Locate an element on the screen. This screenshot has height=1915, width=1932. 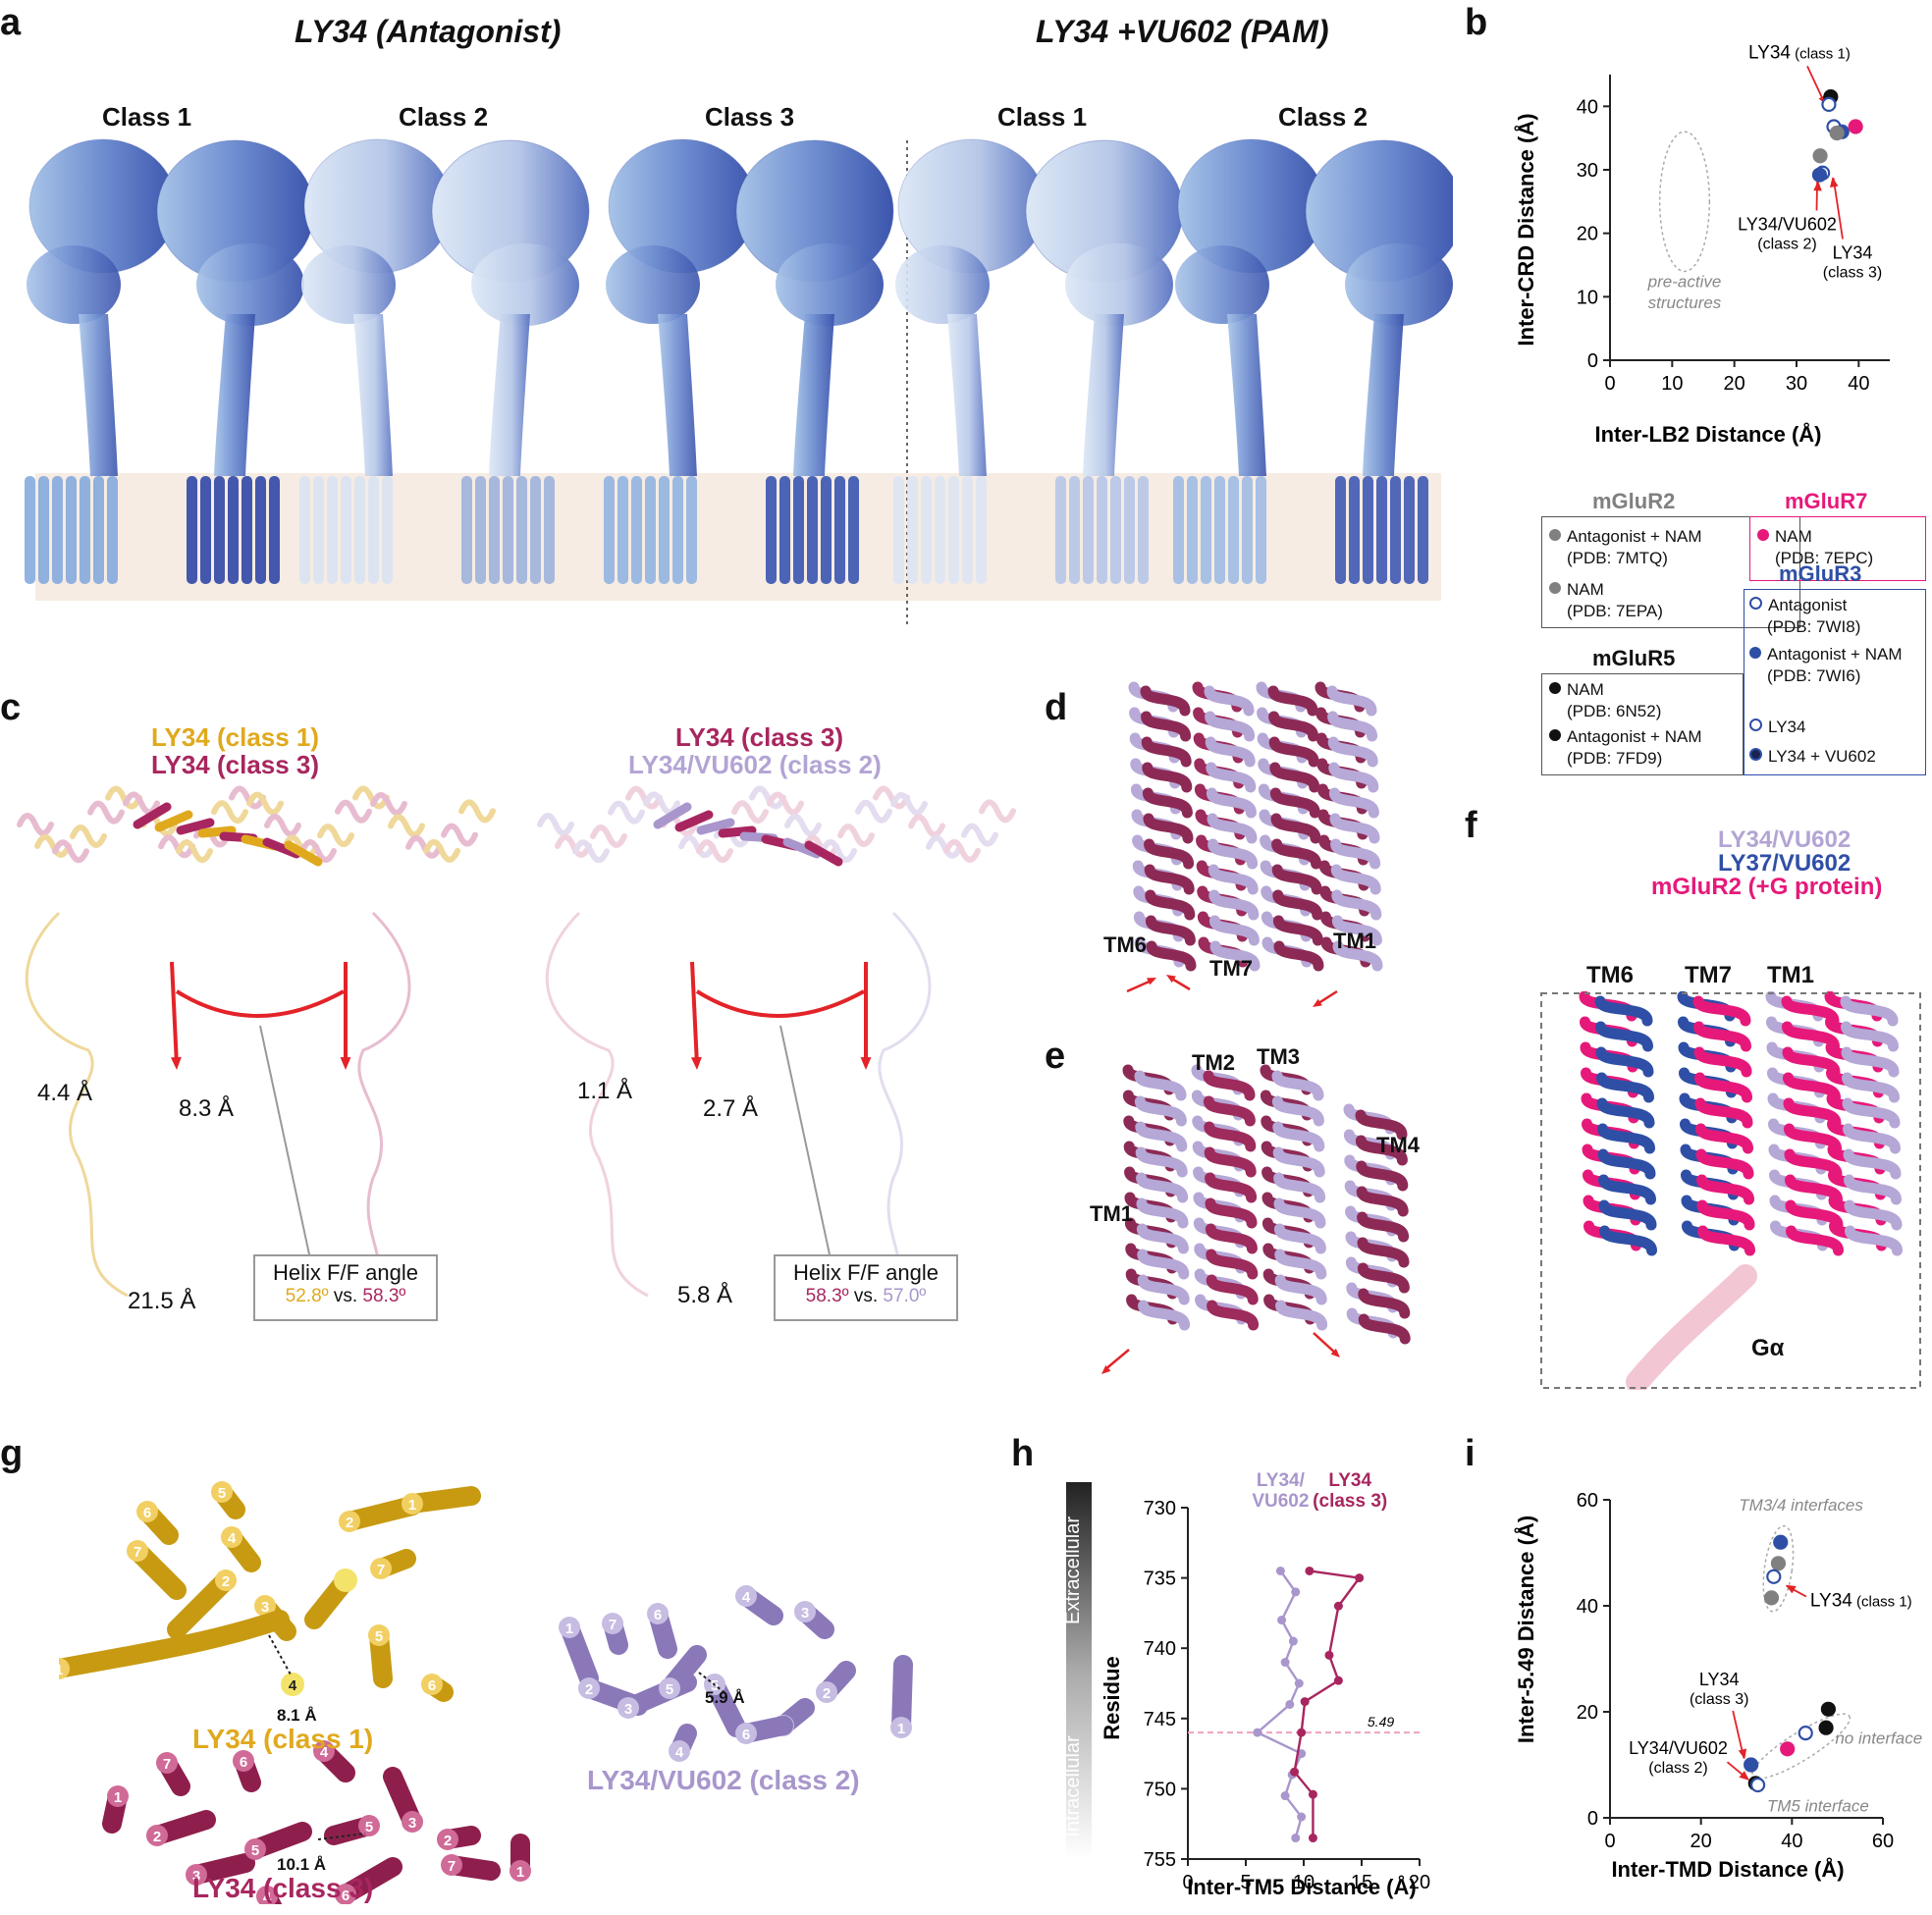
distance-label: 4.4 Å is located at coordinates (65, 1093).